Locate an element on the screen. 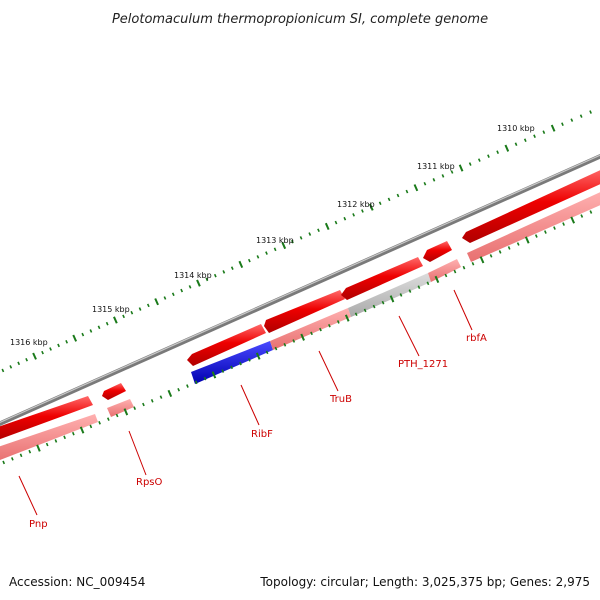 The image size is (600, 600). kbp-label-1315: 1315 kbp is located at coordinates (111, 309).